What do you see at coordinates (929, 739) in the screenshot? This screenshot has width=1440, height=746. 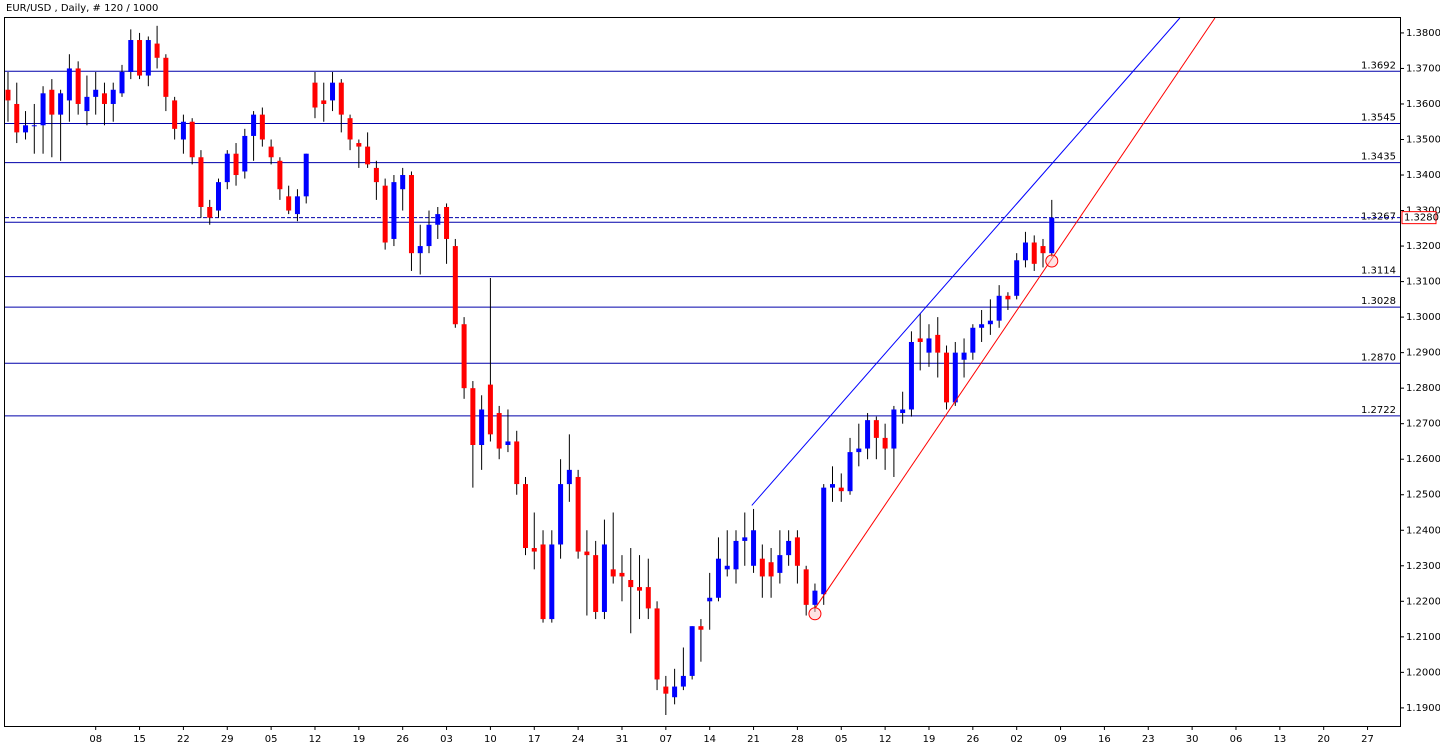 I see `x-tick-label: 19` at bounding box center [929, 739].